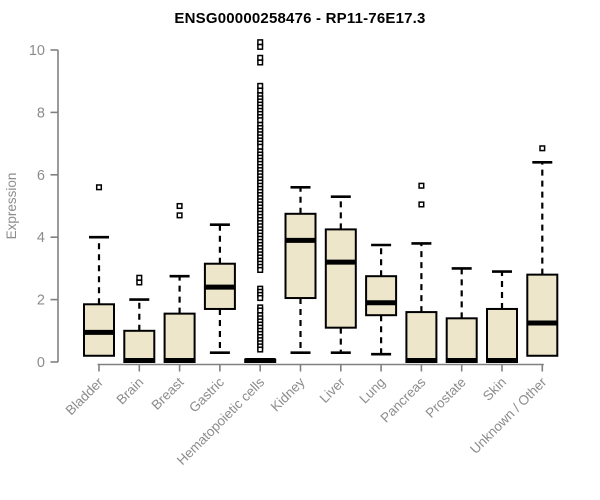 The width and height of the screenshot is (600, 500). I want to click on x-tick-label: Lung, so click(372, 391).